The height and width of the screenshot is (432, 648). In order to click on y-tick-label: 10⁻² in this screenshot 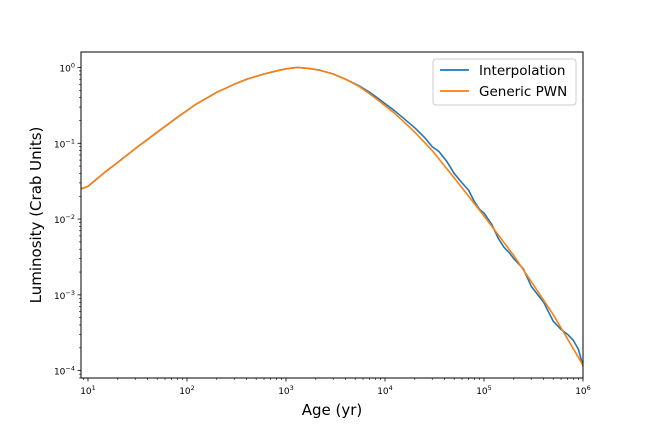, I will do `click(64, 219)`.